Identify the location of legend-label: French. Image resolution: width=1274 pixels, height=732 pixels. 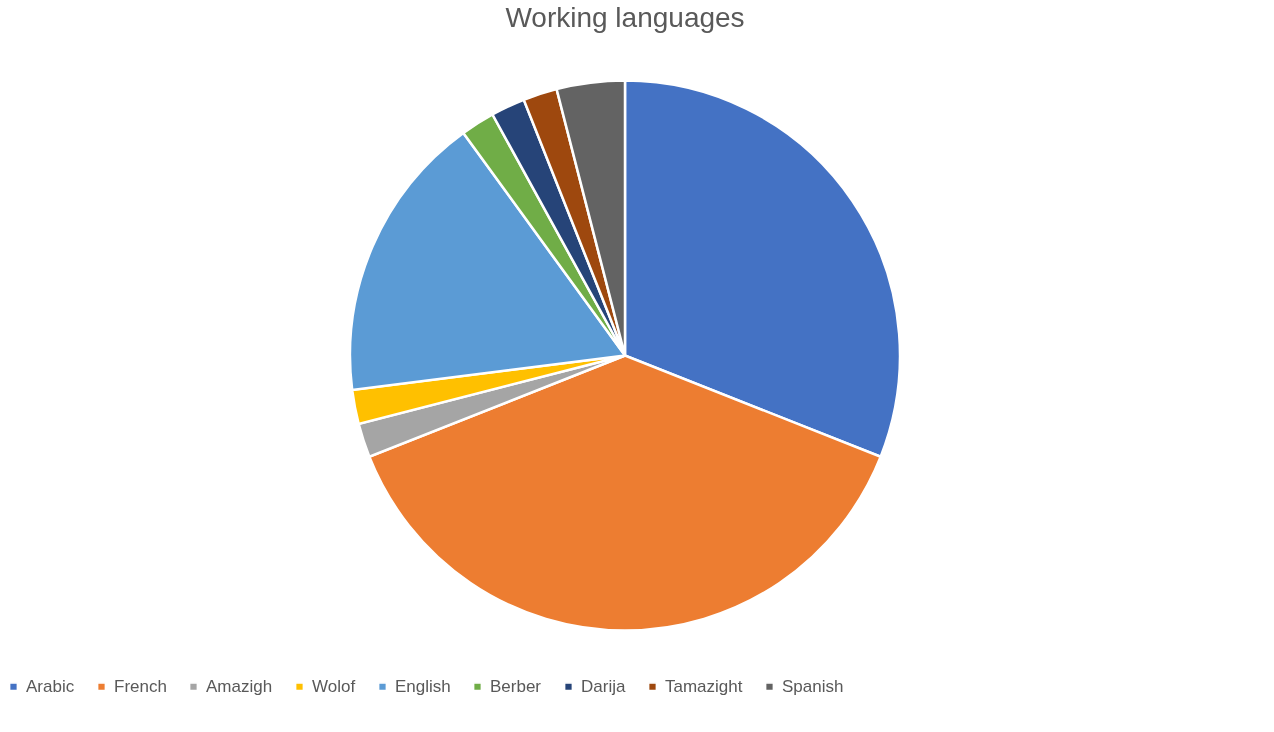
(140, 686).